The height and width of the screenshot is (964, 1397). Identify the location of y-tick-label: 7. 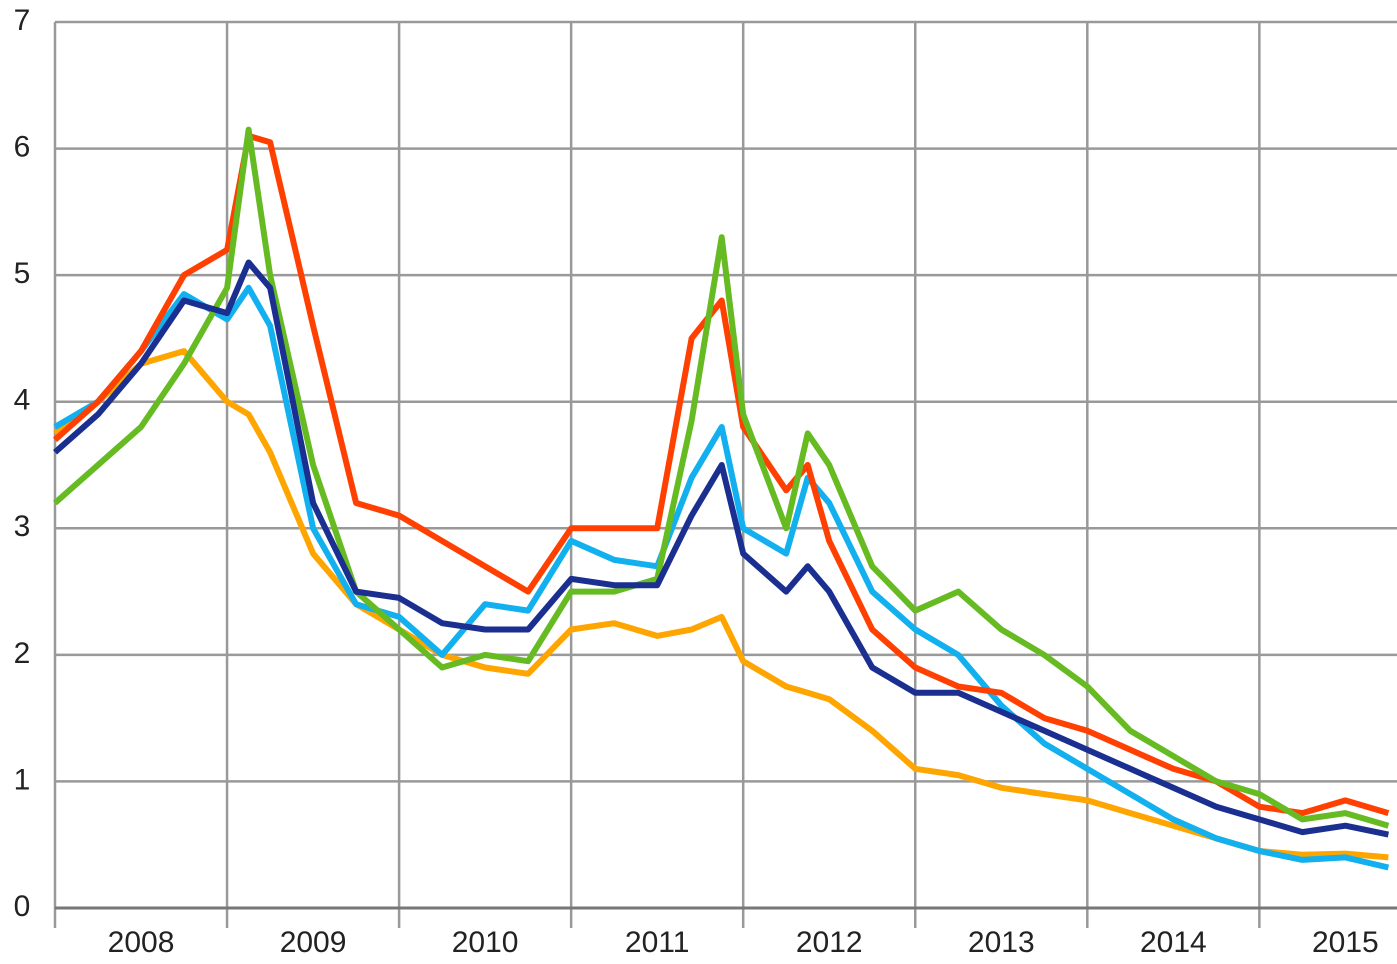
(22, 20).